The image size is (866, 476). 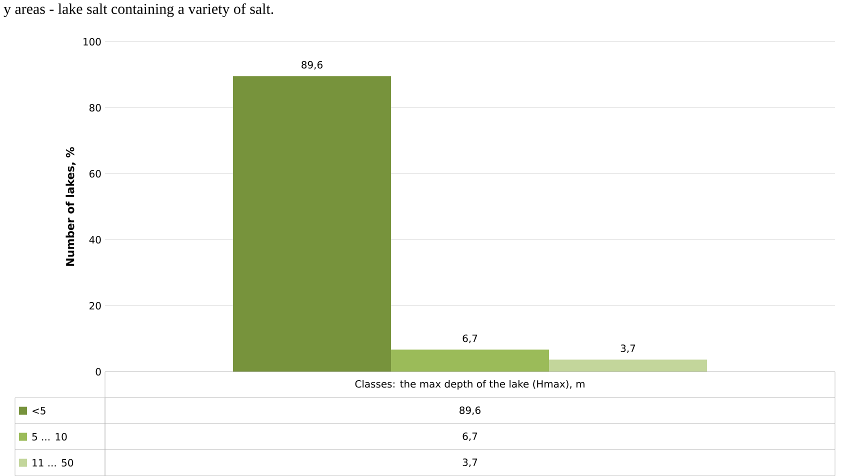 I want to click on y-tick-label: 80, so click(x=95, y=108).